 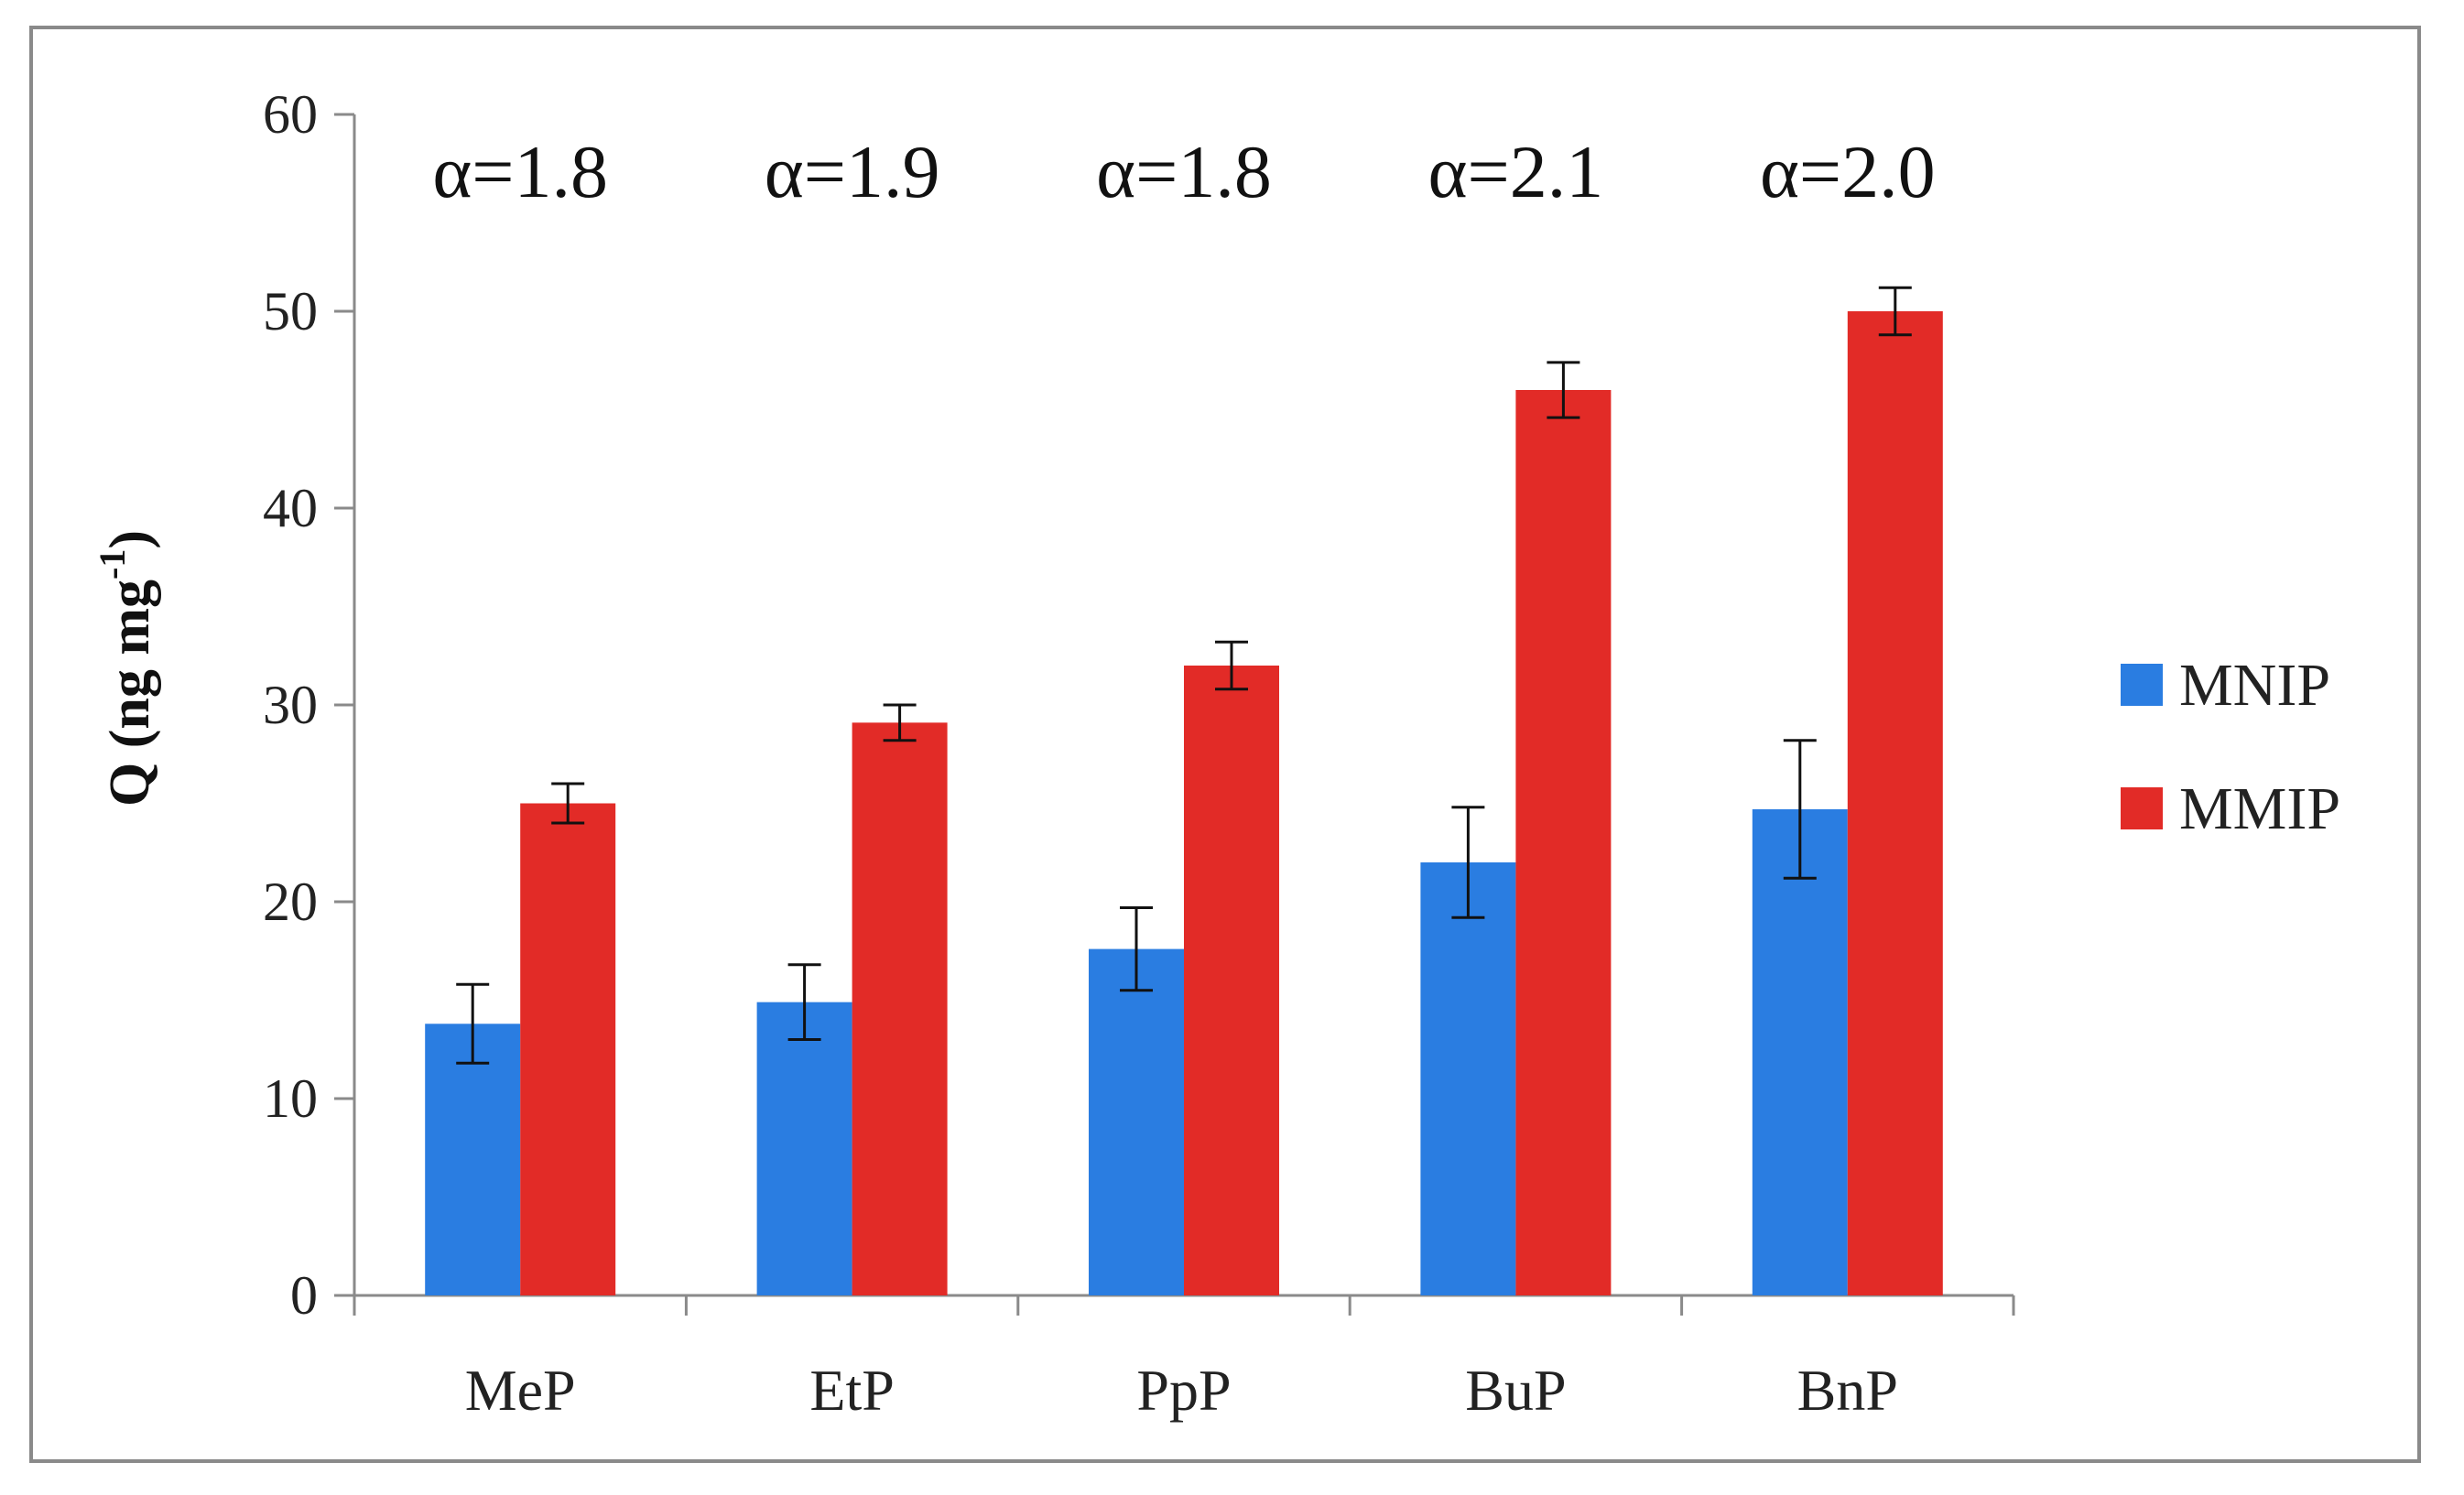 What do you see at coordinates (851, 1390) in the screenshot?
I see `x-category-label: EtP` at bounding box center [851, 1390].